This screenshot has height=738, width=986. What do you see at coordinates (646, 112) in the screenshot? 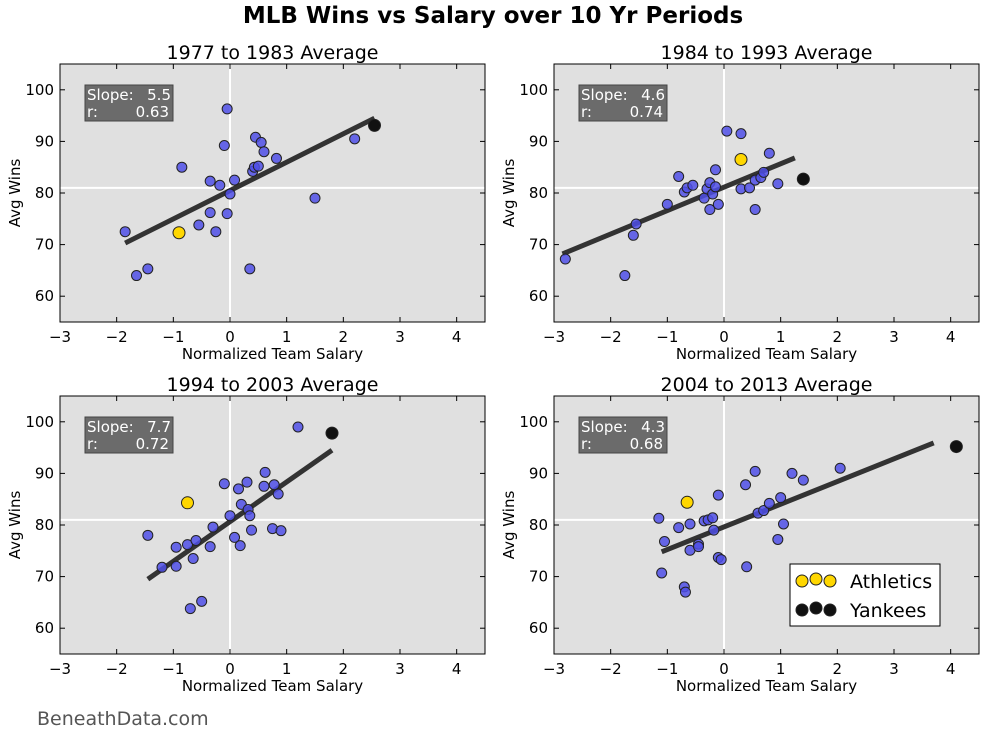
I see `r-value: 0.74` at bounding box center [646, 112].